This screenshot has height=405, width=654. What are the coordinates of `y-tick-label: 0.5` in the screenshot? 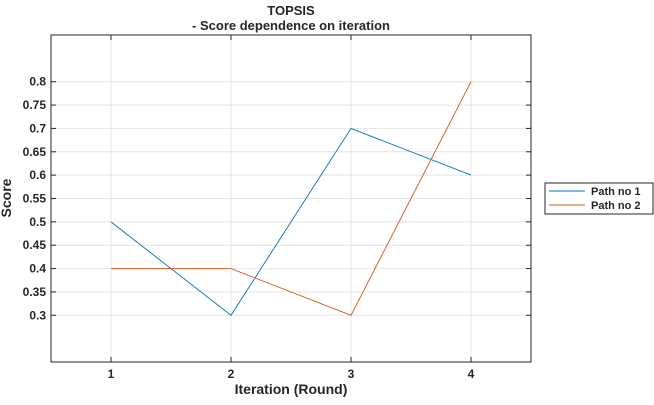 It's located at (37, 222).